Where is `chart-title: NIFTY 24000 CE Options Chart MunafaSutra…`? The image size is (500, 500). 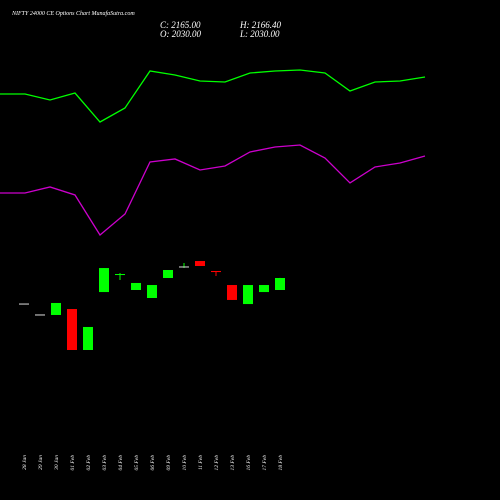 chart-title: NIFTY 24000 CE Options Chart MunafaSutra… is located at coordinates (73, 13).